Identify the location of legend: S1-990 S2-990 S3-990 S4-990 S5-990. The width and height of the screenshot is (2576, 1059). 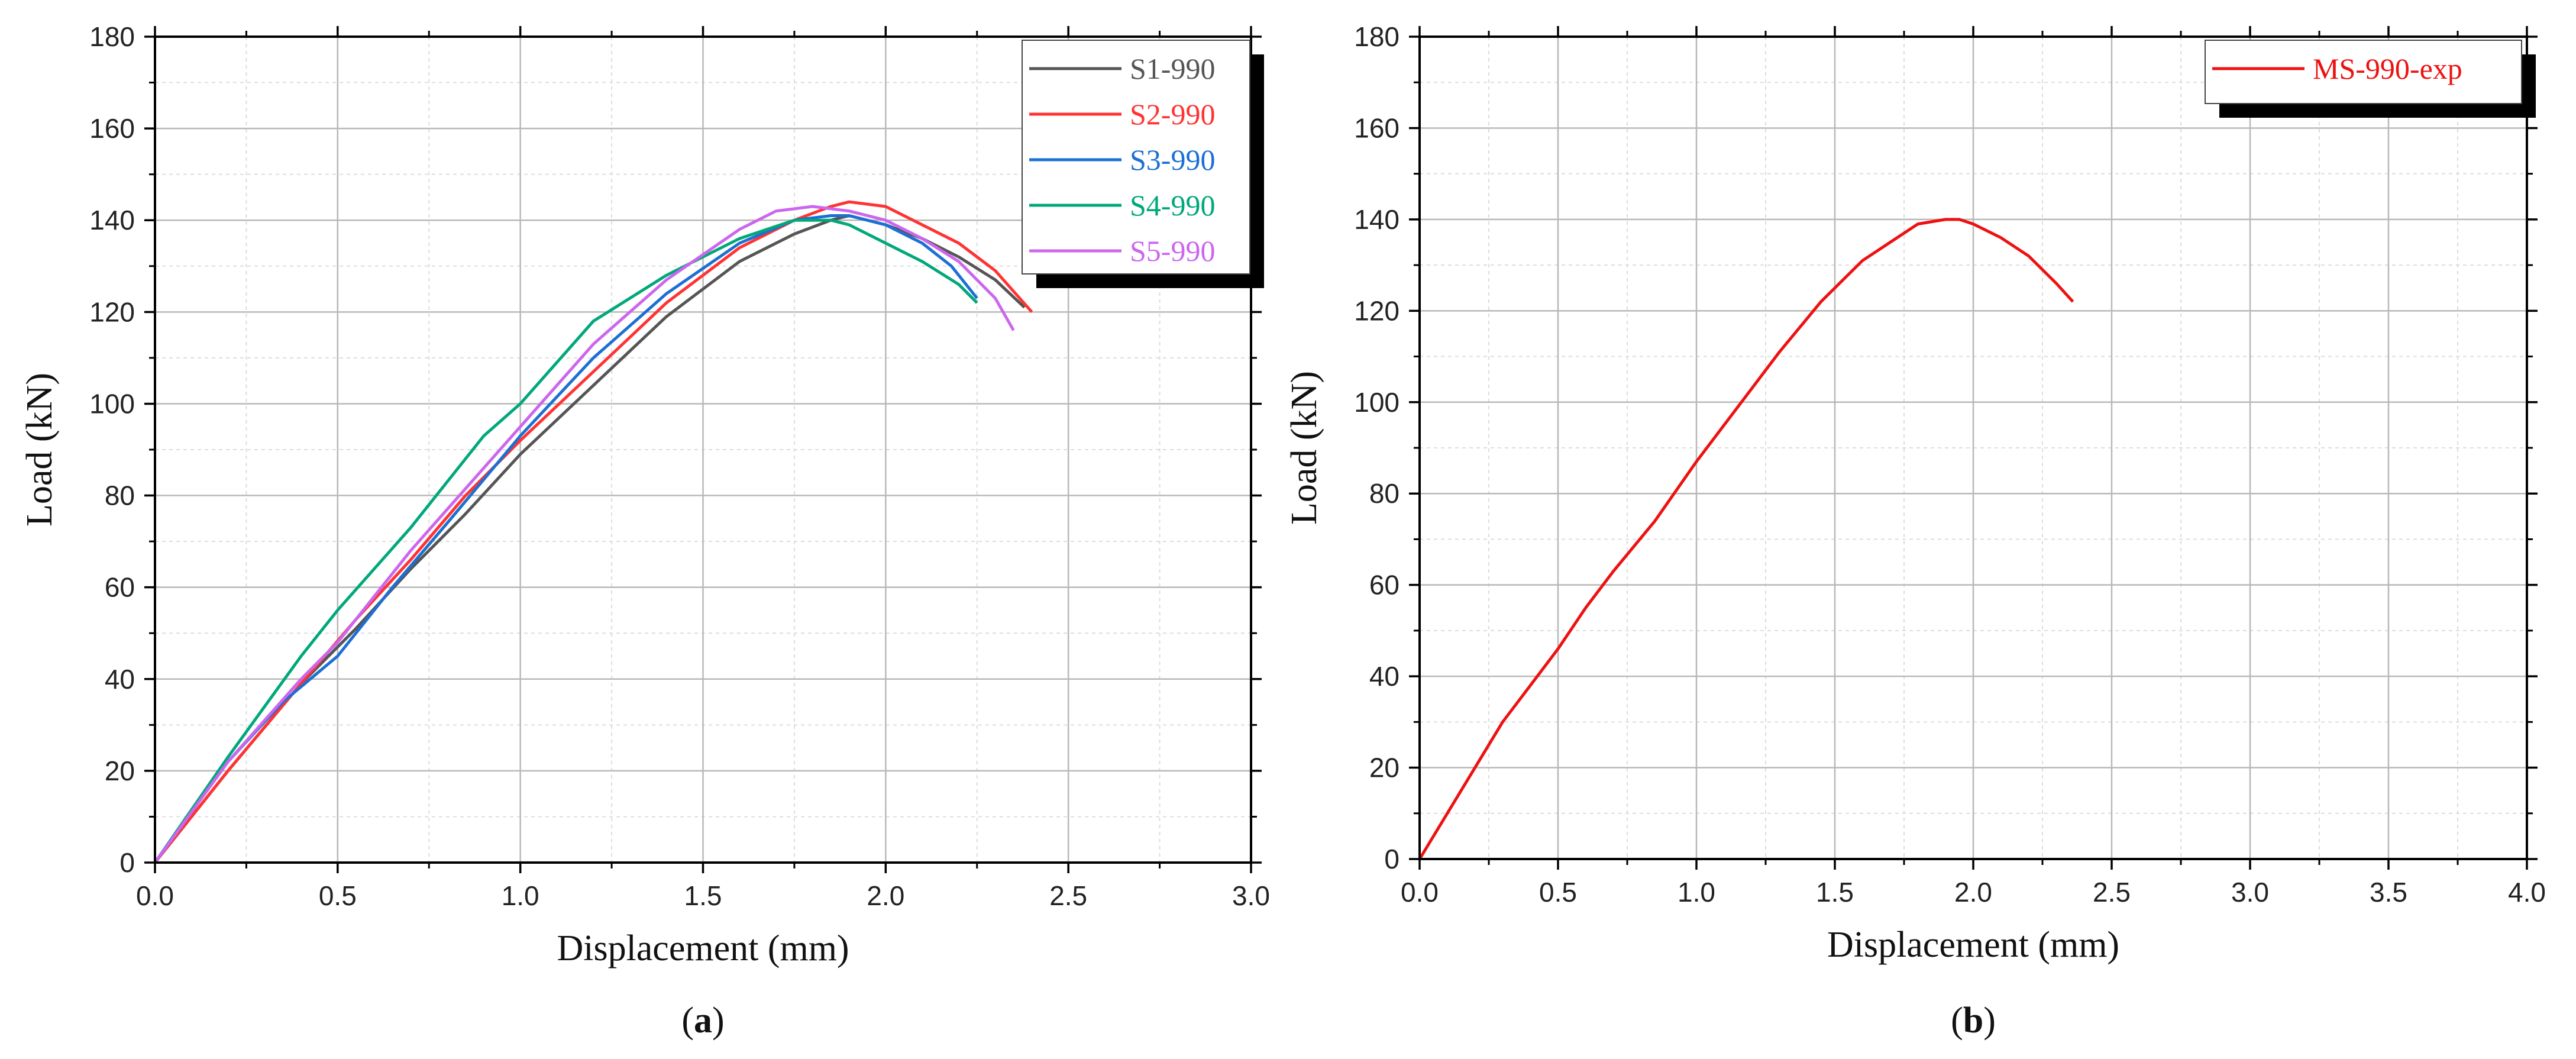
(1143, 164).